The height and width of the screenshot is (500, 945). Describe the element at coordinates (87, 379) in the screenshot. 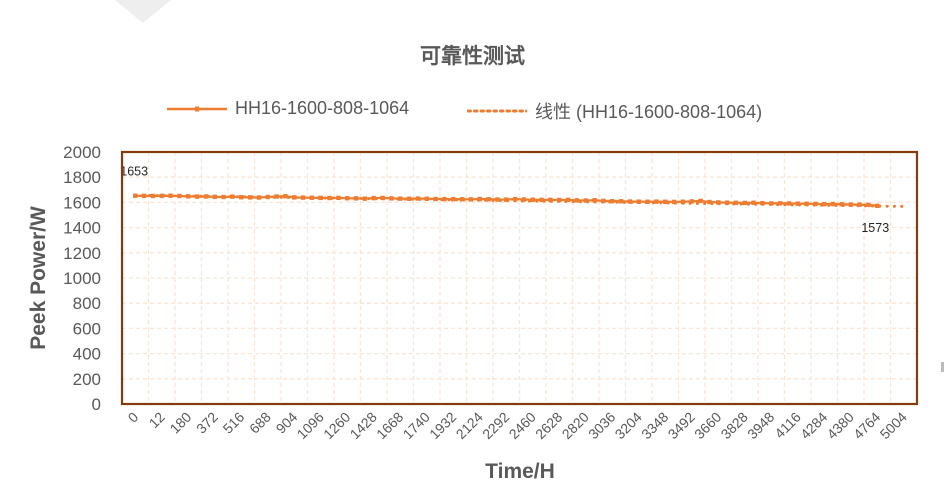

I see `y-tick-label: 200` at that location.